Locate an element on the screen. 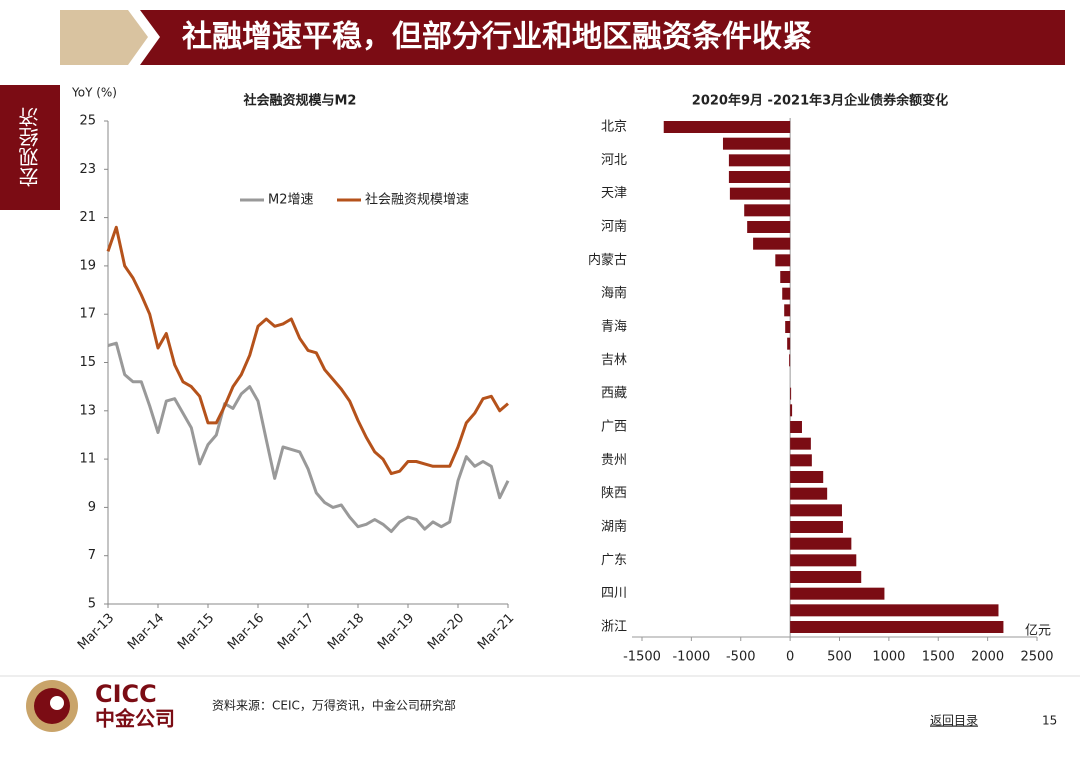 This screenshot has height=759, width=1080. y-tick-label: 河南 is located at coordinates (614, 227).